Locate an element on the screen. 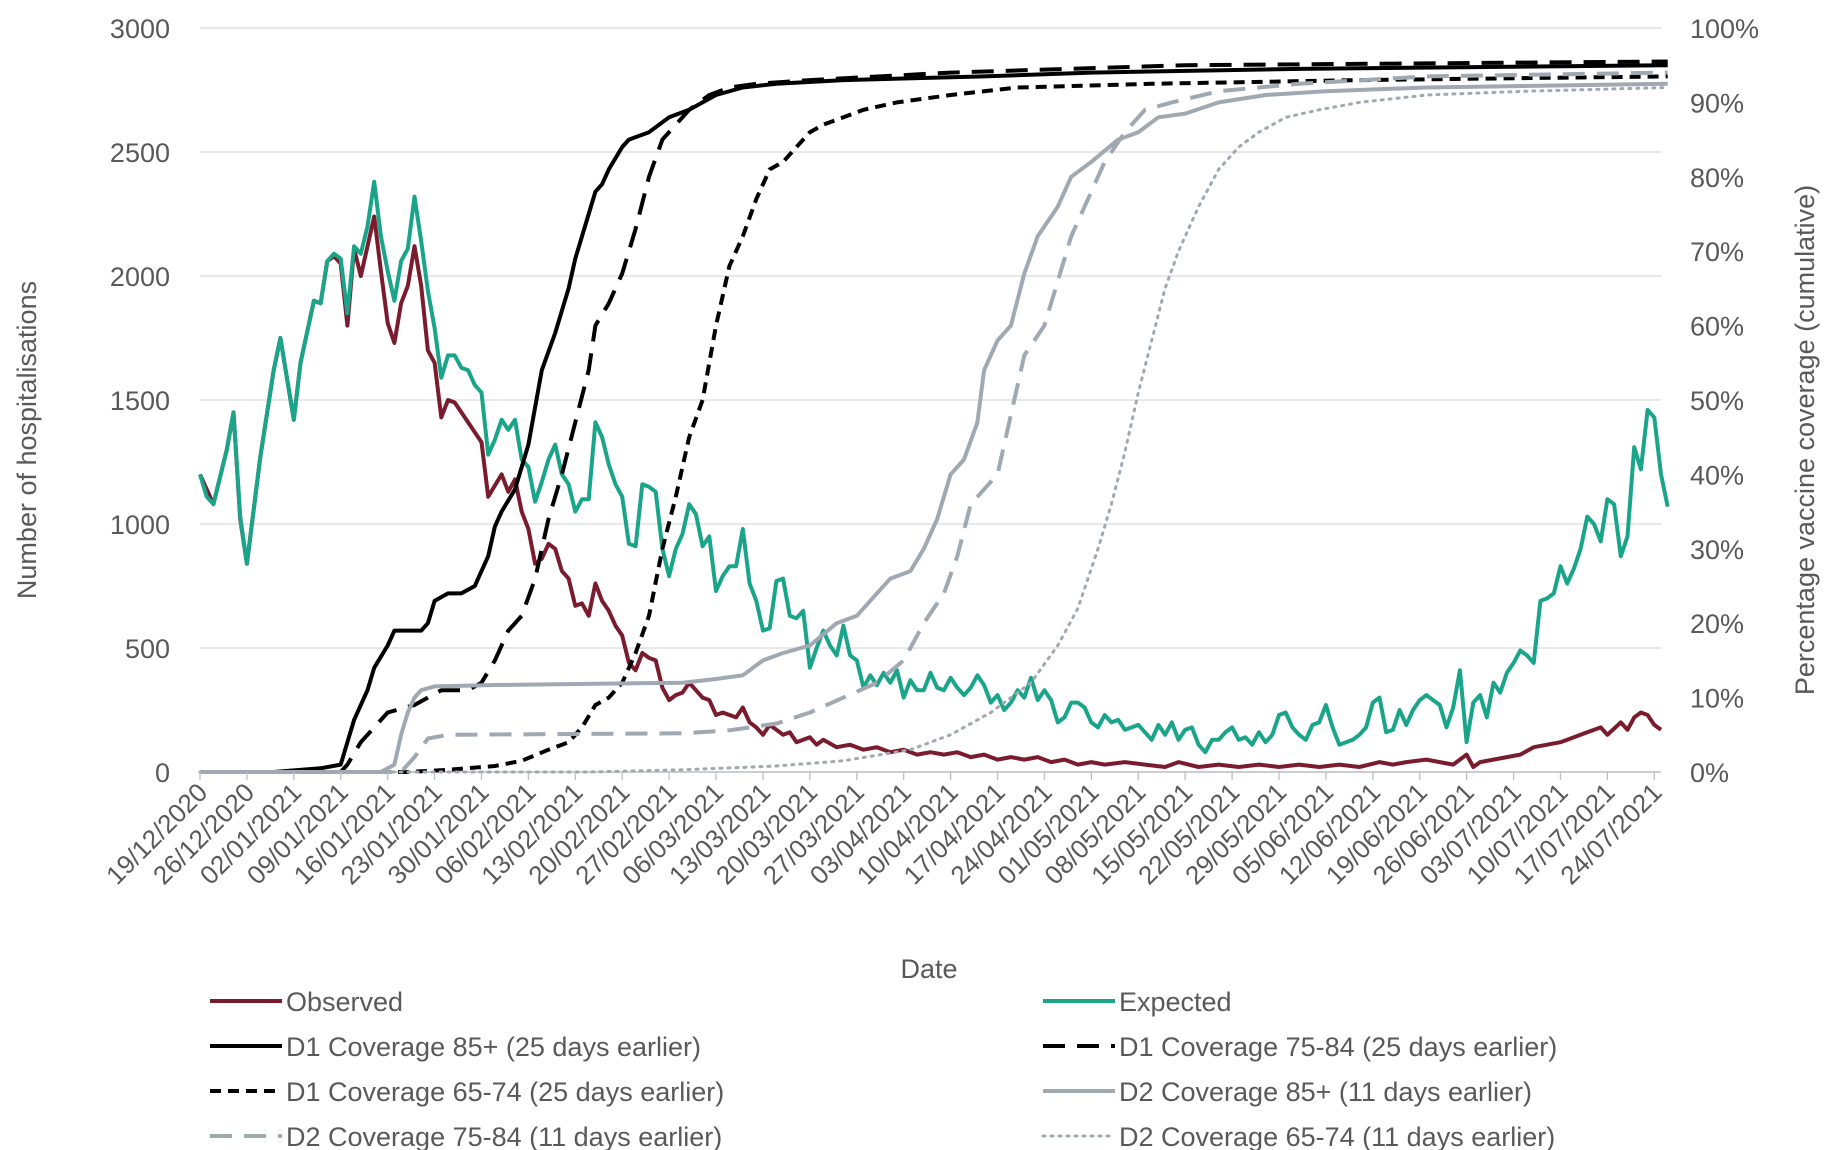 The width and height of the screenshot is (1827, 1150). y2-tick-label: 20% is located at coordinates (1717, 624).